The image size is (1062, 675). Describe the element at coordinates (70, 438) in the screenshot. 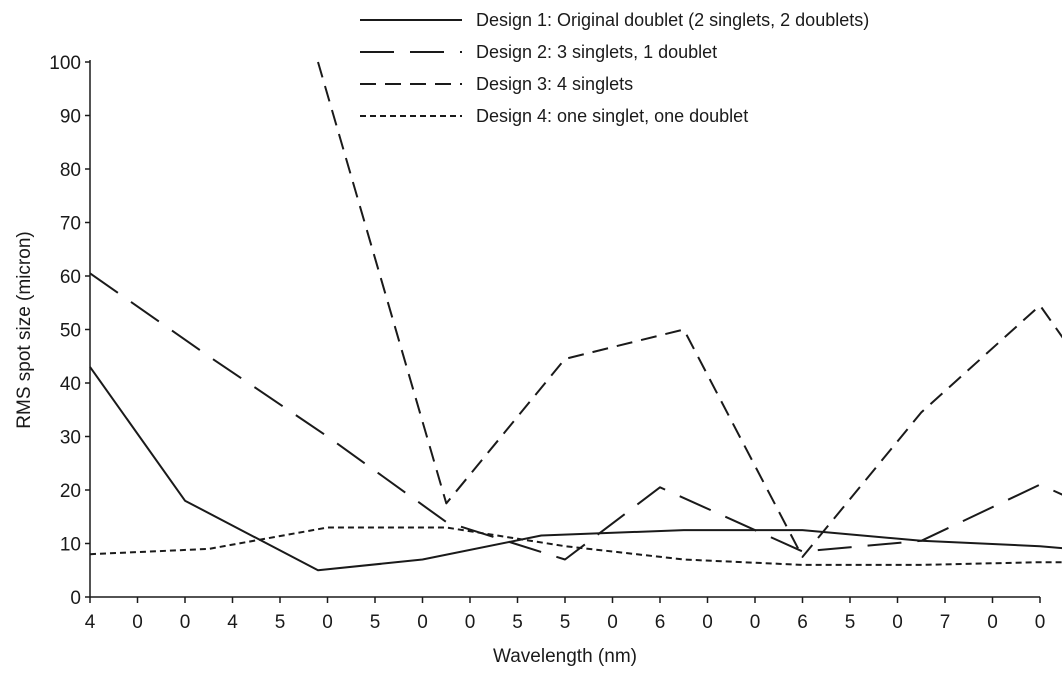

I see `y-tick-label: 30` at that location.